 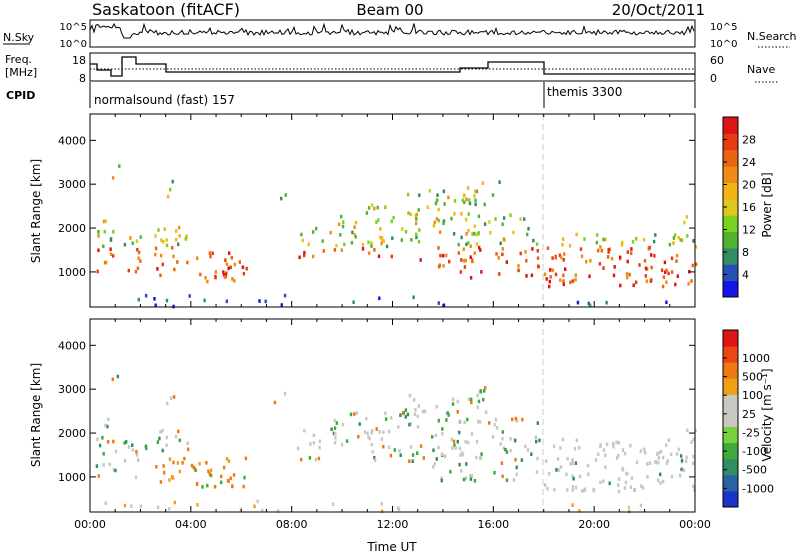 What do you see at coordinates (164, 100) in the screenshot?
I see `cpid-segment-normalsound: normalsound (fast) 157` at bounding box center [164, 100].